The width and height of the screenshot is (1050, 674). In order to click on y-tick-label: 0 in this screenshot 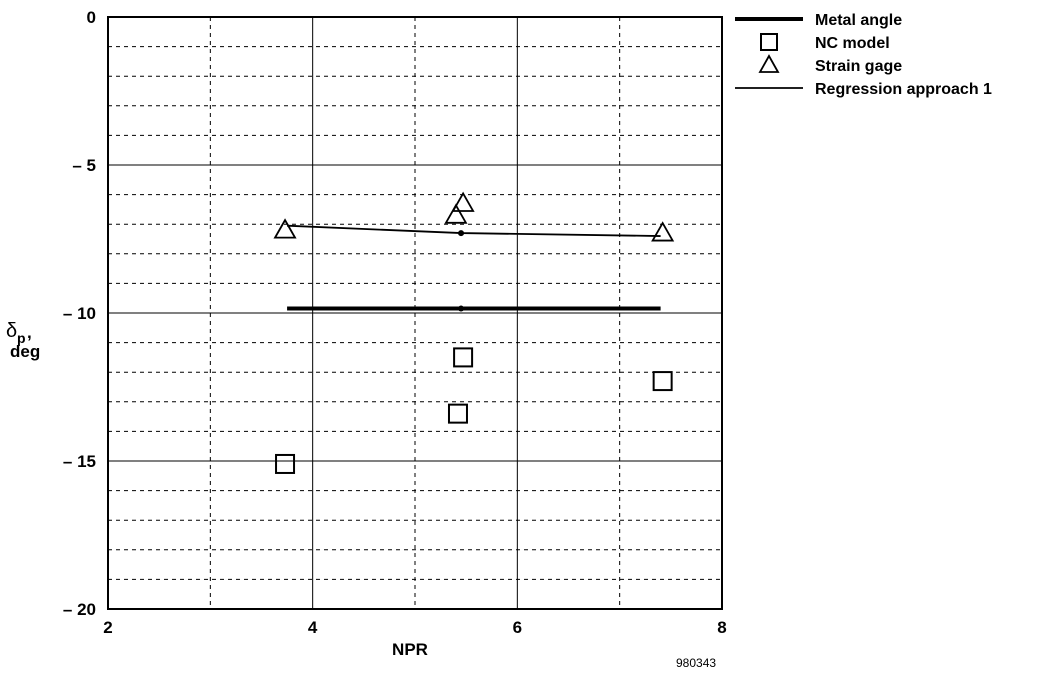, I will do `click(91, 17)`.